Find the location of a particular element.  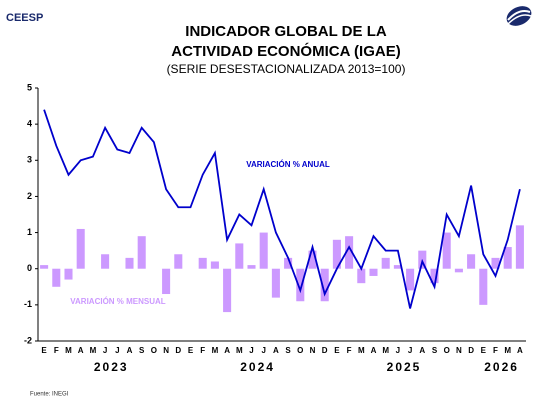

year-label: 2023 is located at coordinates (111, 367).